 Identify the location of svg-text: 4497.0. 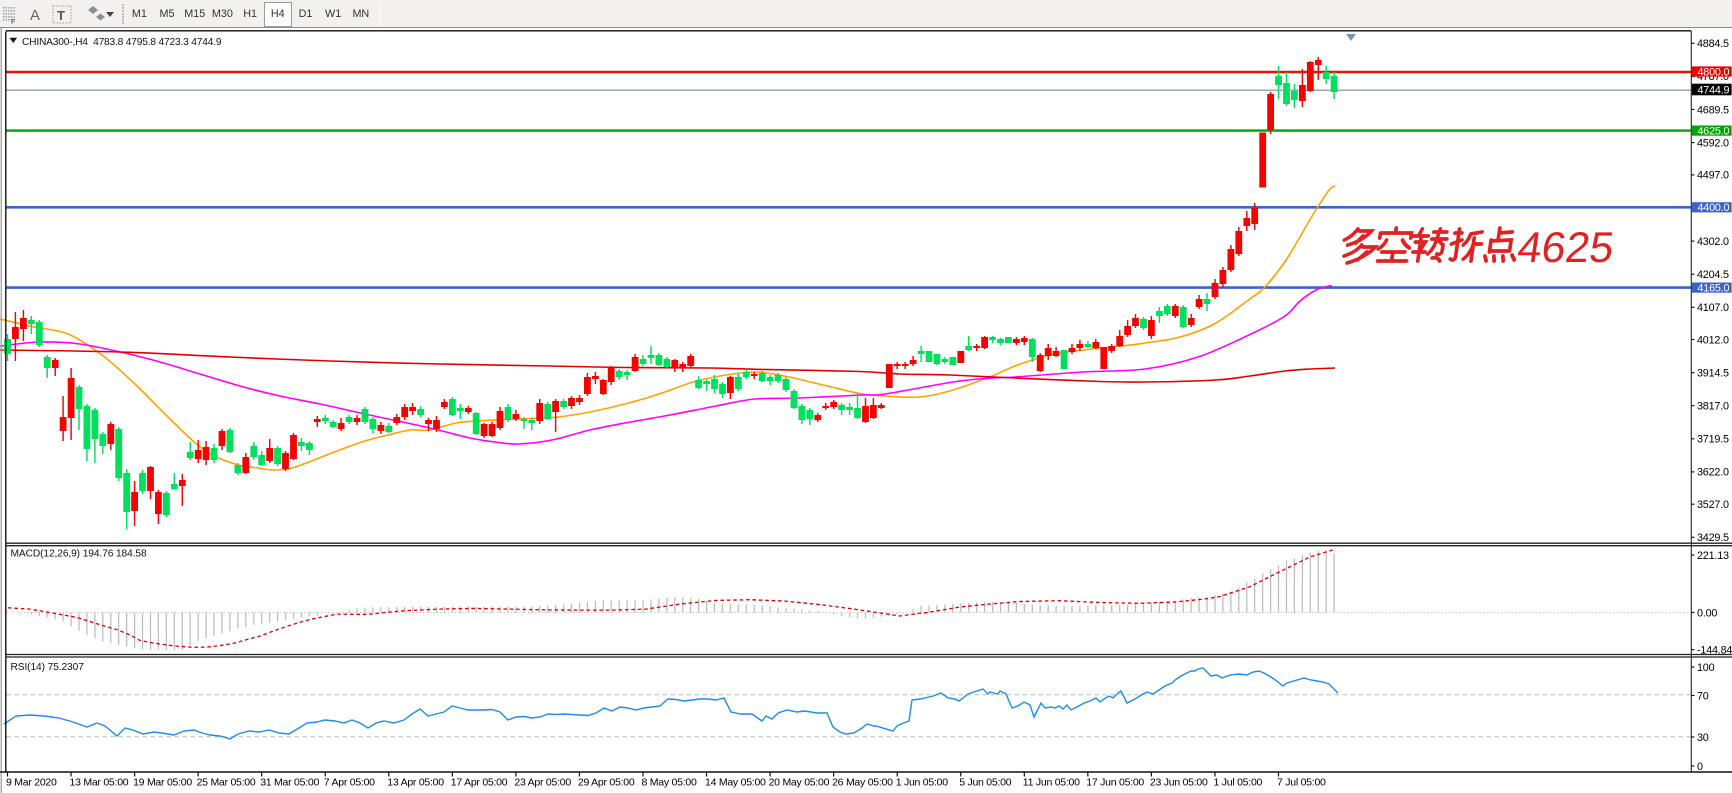
(1713, 176).